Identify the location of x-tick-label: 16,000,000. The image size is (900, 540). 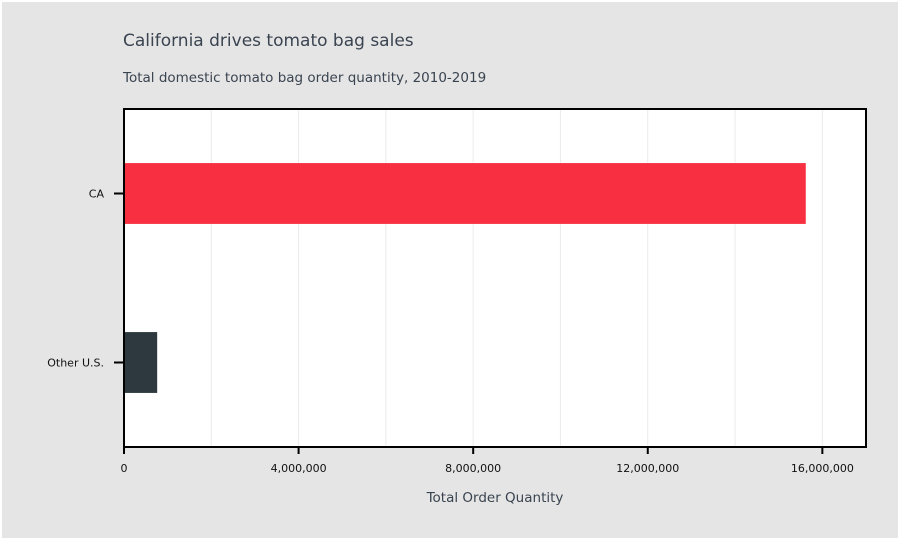
(822, 468).